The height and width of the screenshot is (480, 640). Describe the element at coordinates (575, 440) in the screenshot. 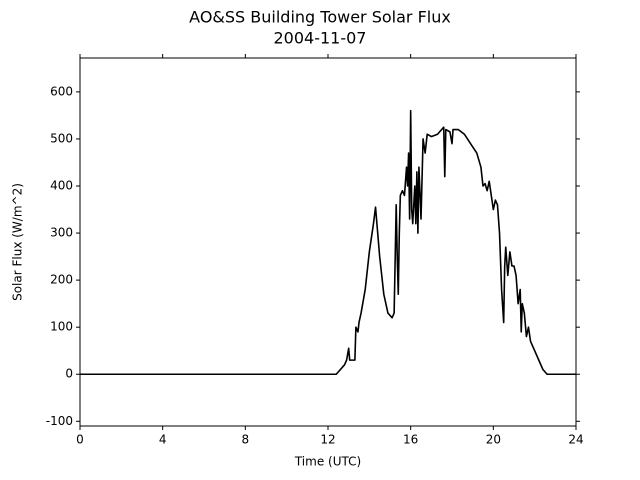

I see `x-tick-label: 24` at that location.